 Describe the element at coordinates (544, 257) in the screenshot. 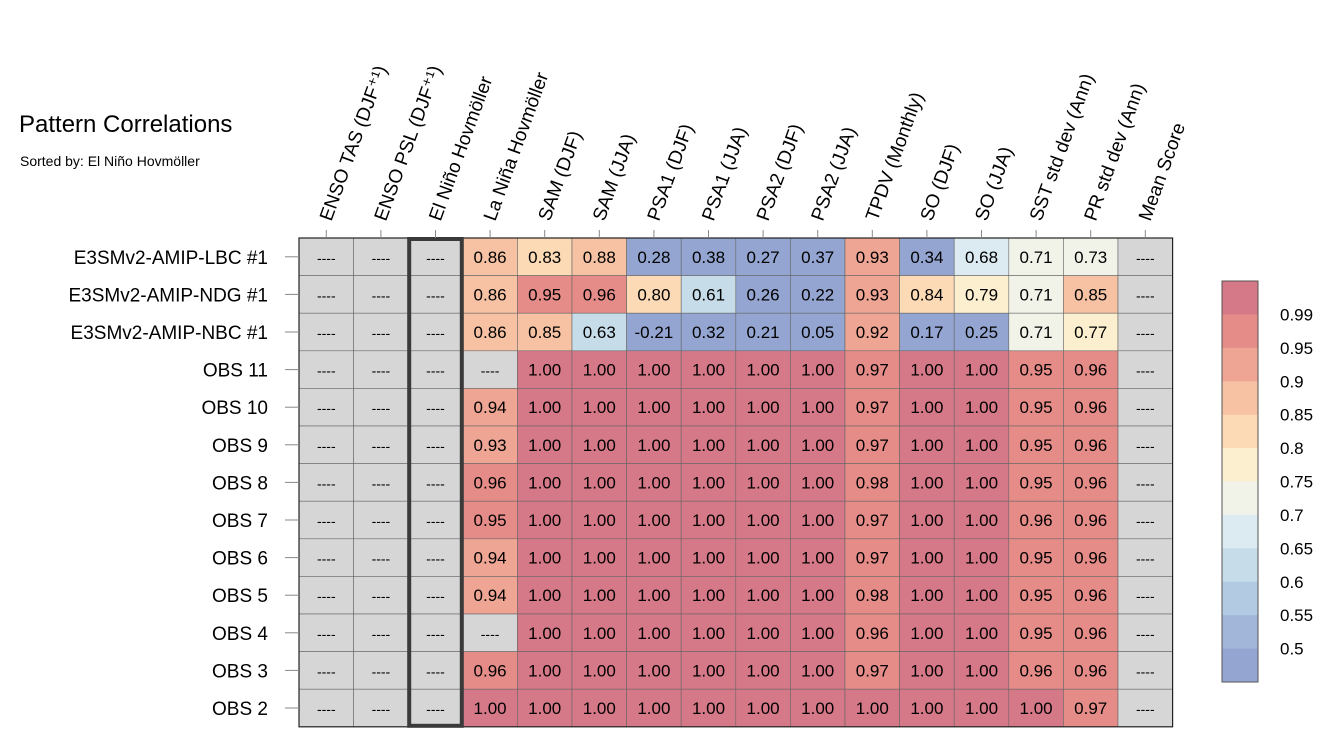

I see `heatmap-cell-label: 0.83` at that location.